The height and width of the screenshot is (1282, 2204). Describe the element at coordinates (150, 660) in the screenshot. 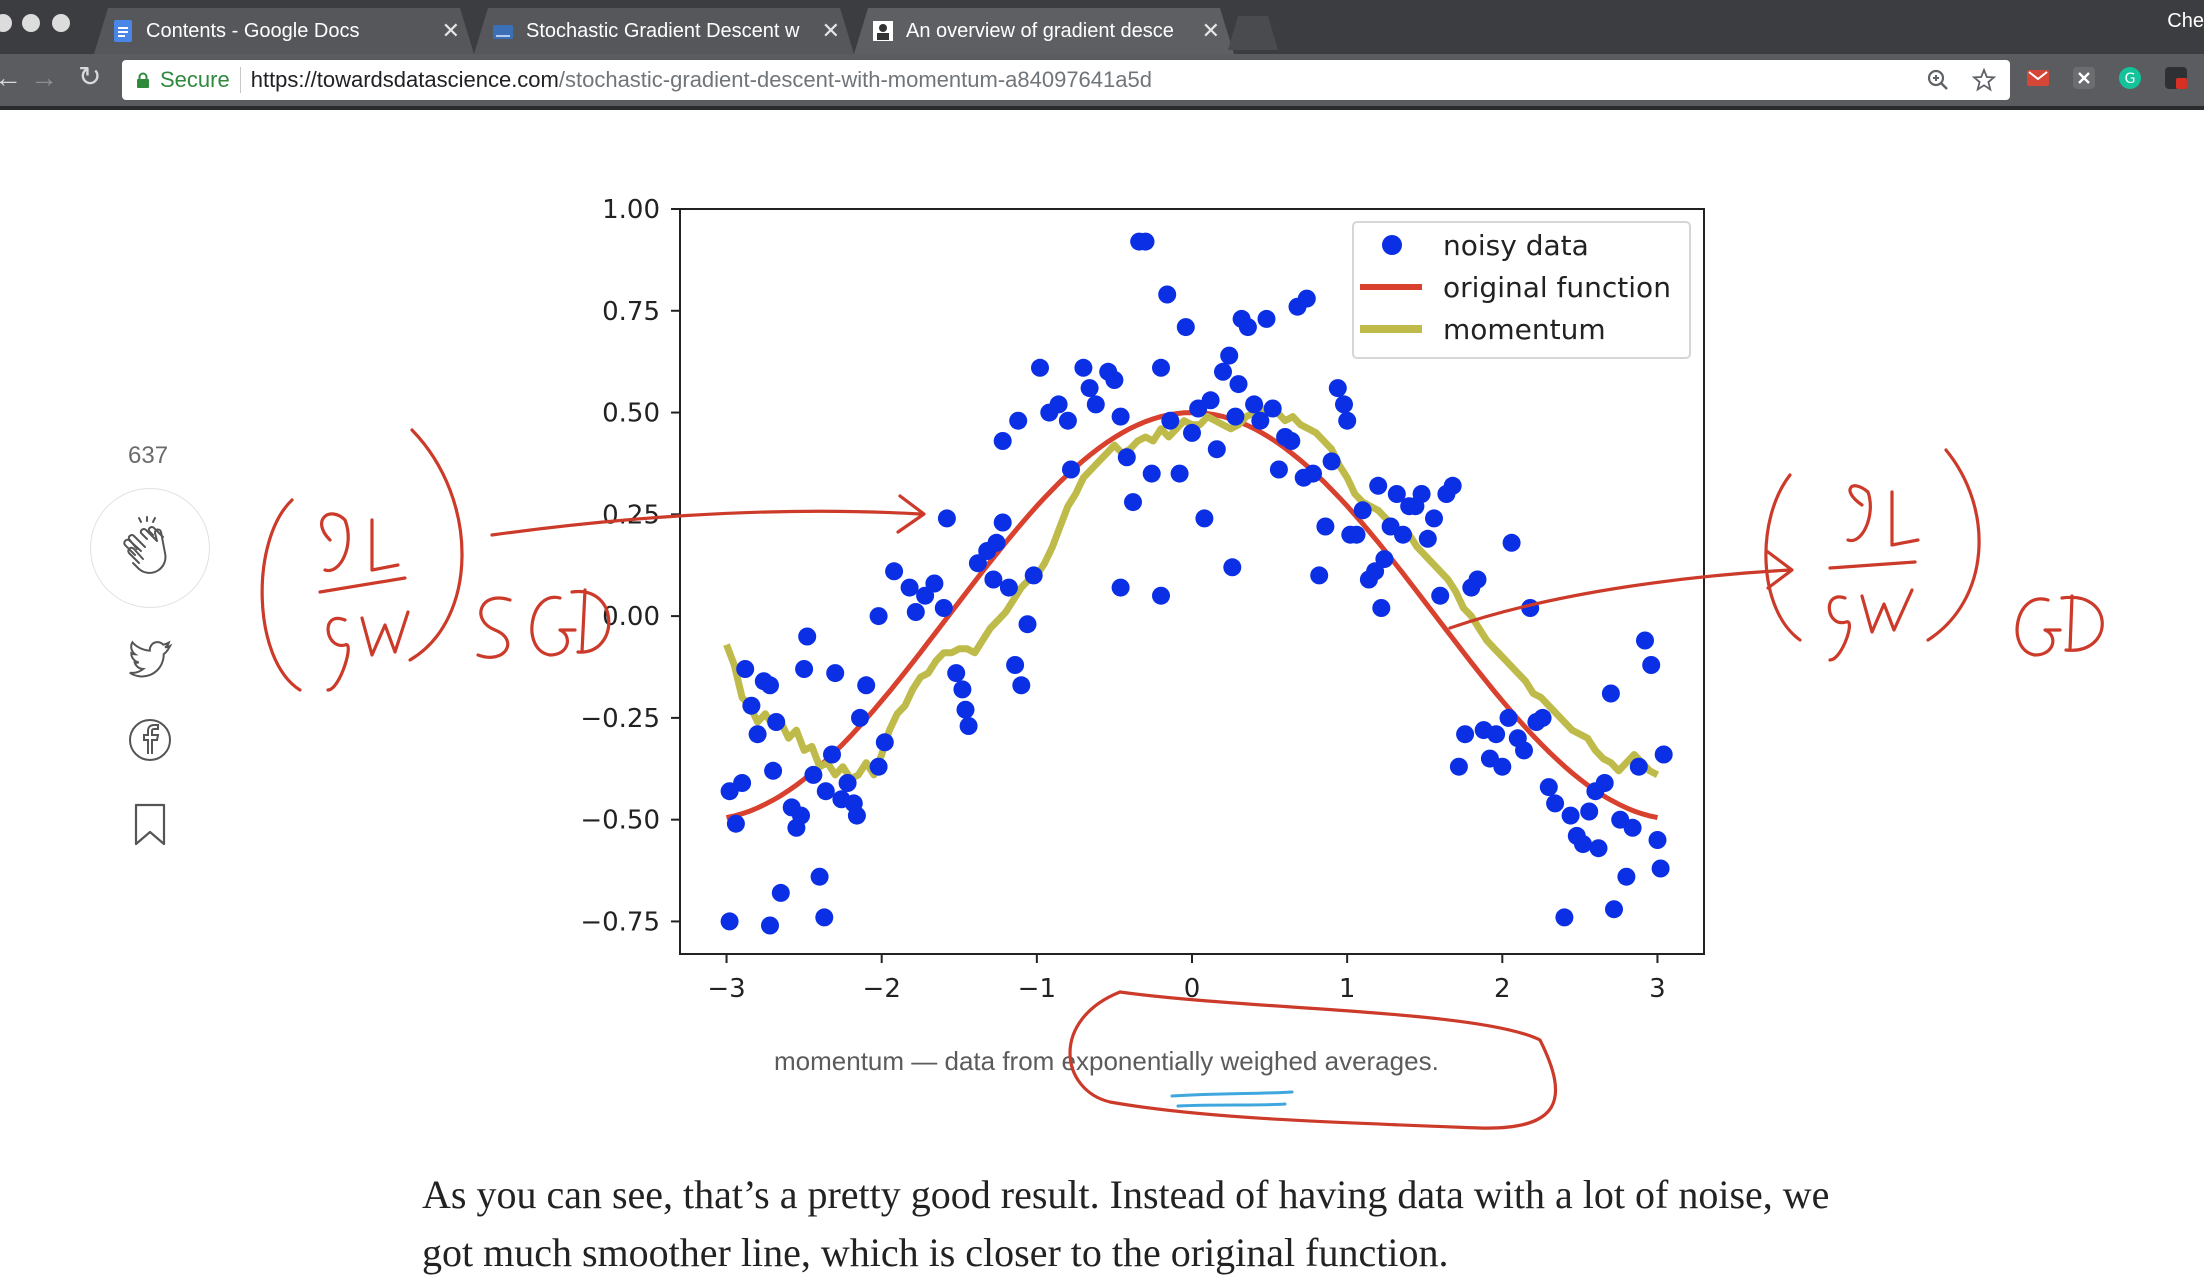

I see `twitter-icon` at that location.